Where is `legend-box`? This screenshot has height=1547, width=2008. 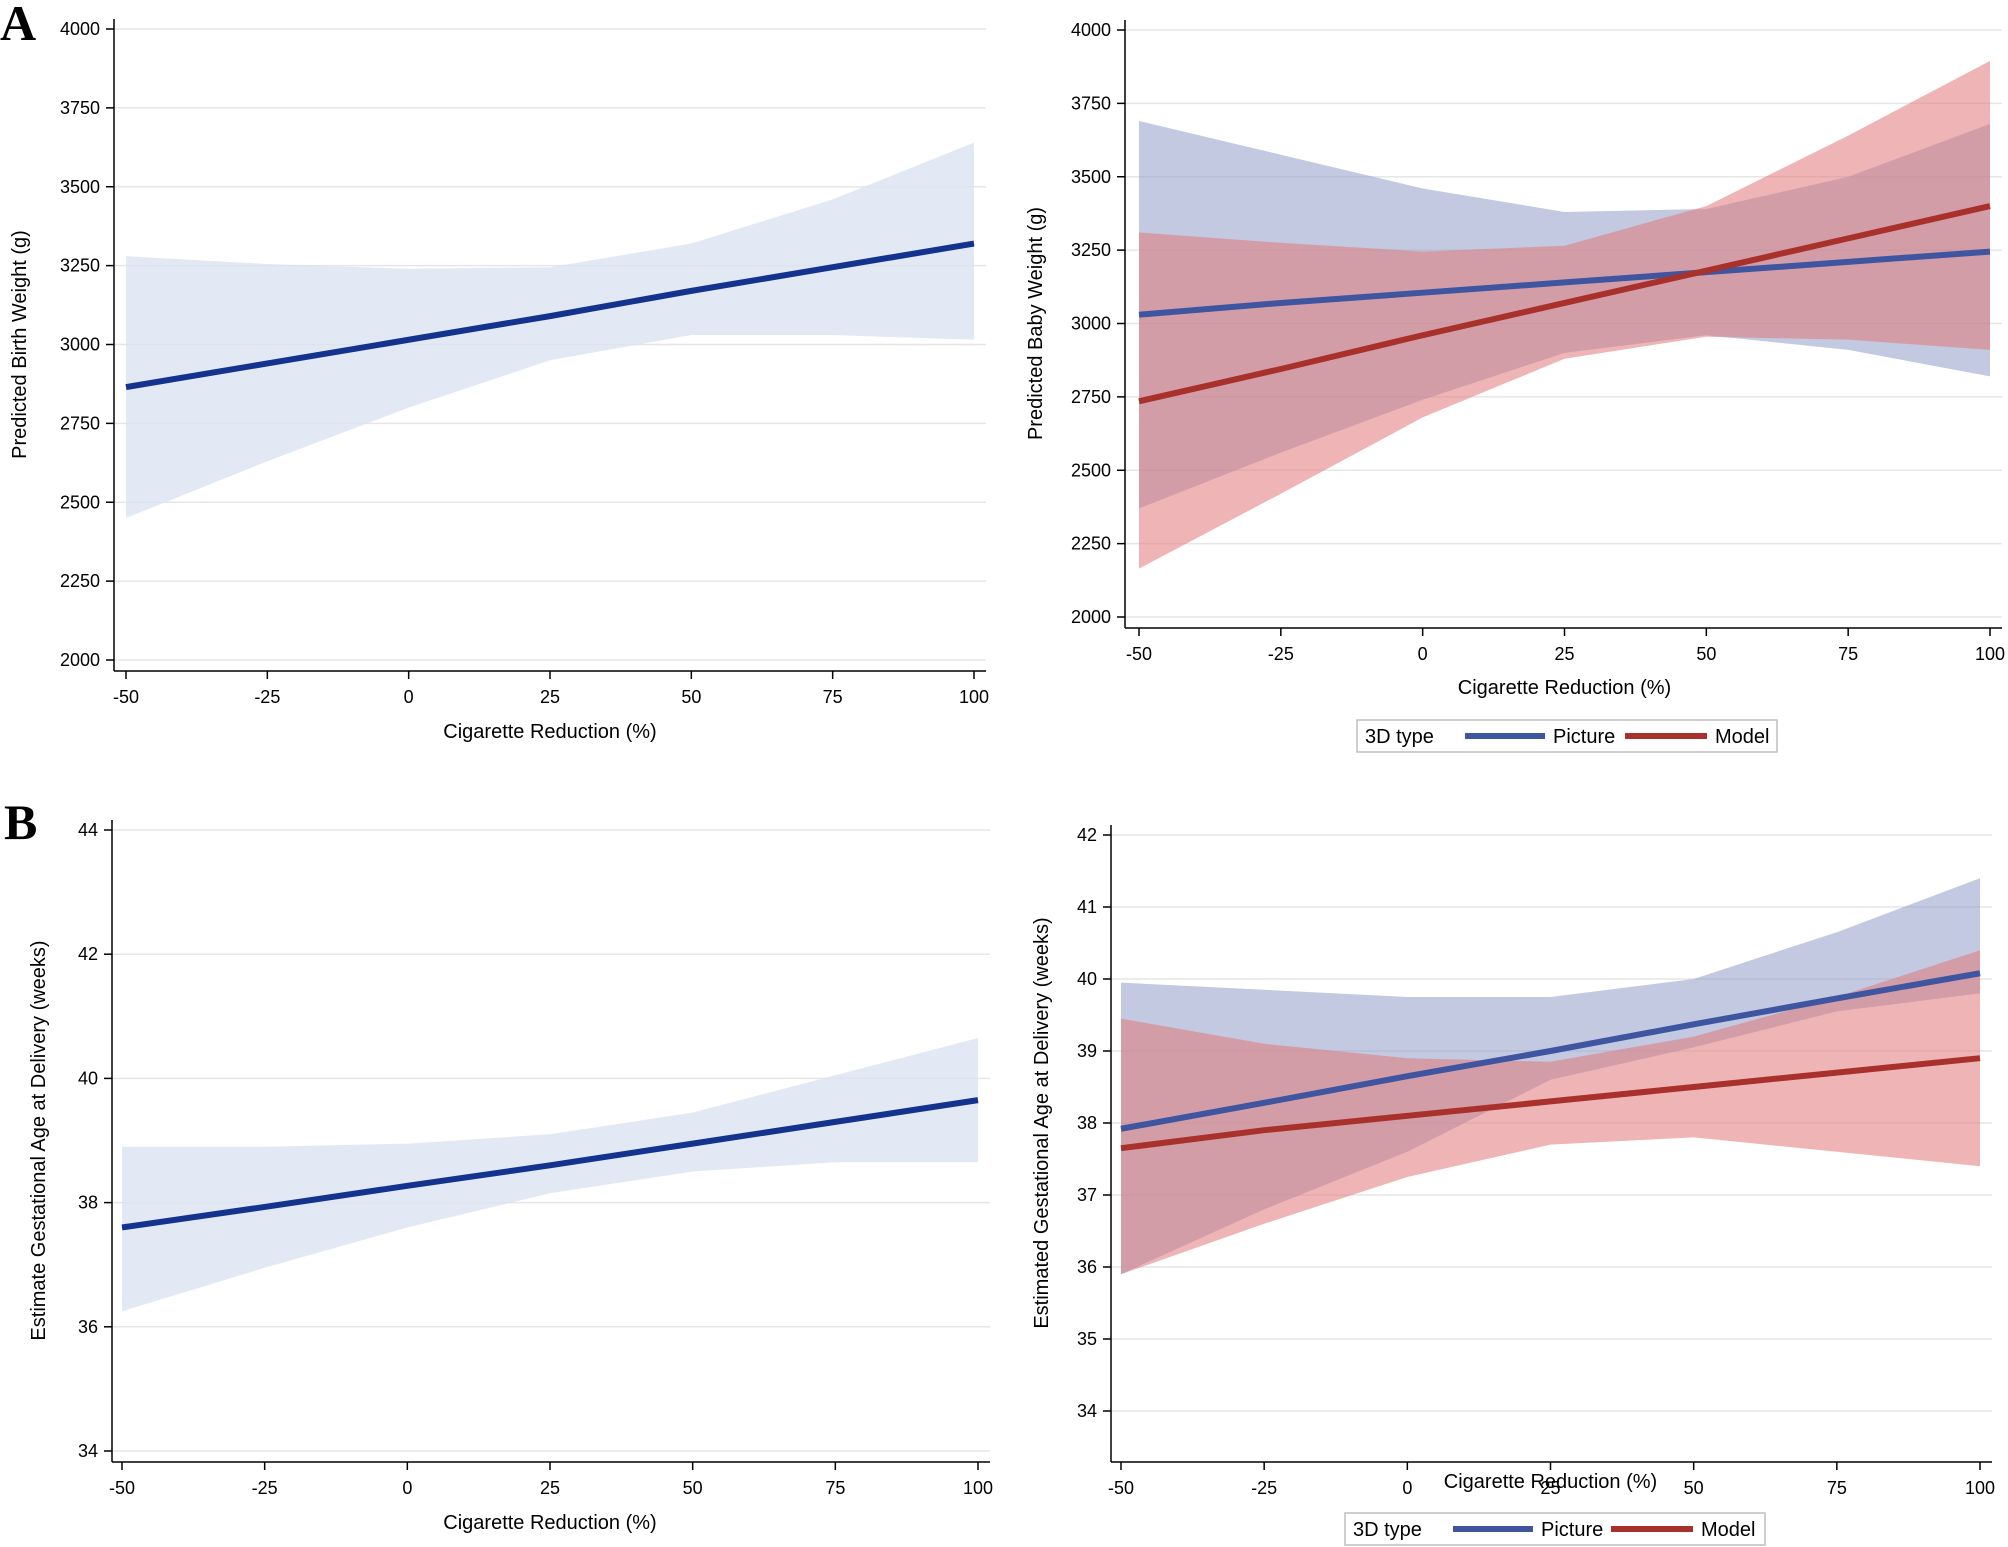
legend-box is located at coordinates (1555, 1529).